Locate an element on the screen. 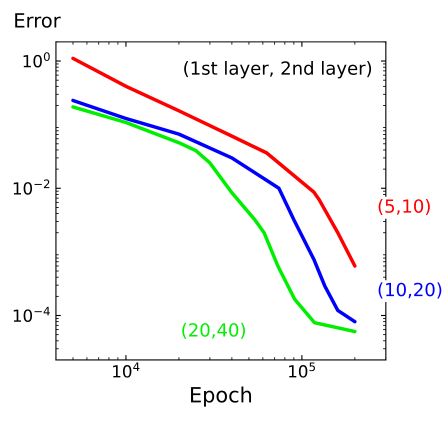  x-tick-label: 10$^{4}$ is located at coordinates (126, 370).